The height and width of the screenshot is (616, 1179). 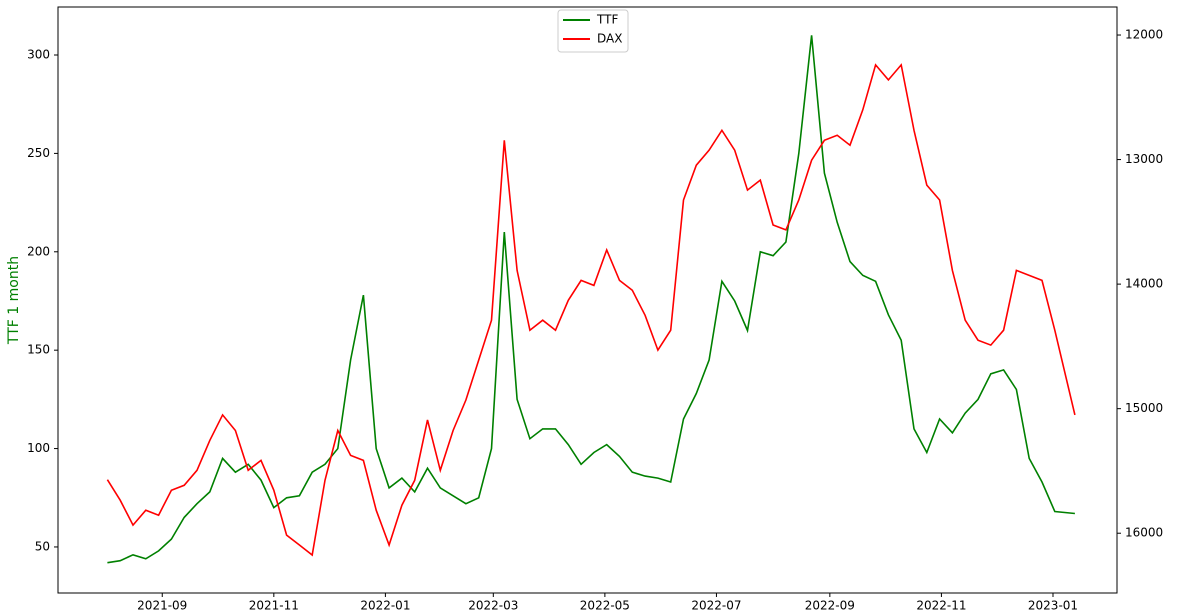 I want to click on x-tick-label: 2021-09, so click(x=162, y=606).